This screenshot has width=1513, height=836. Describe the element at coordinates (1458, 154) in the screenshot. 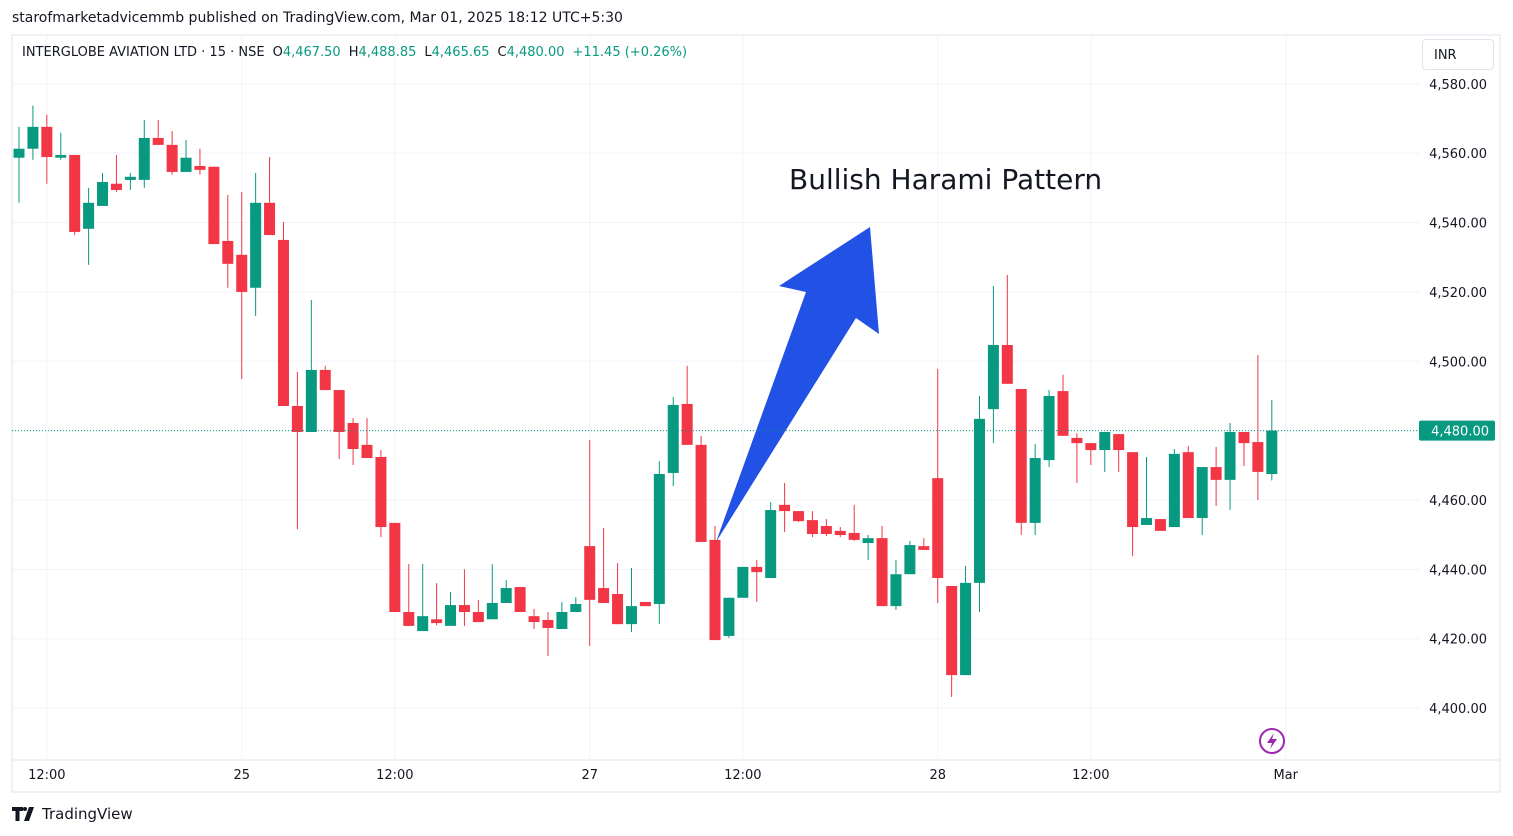

I see `y-tick-label: 4,560.00` at that location.